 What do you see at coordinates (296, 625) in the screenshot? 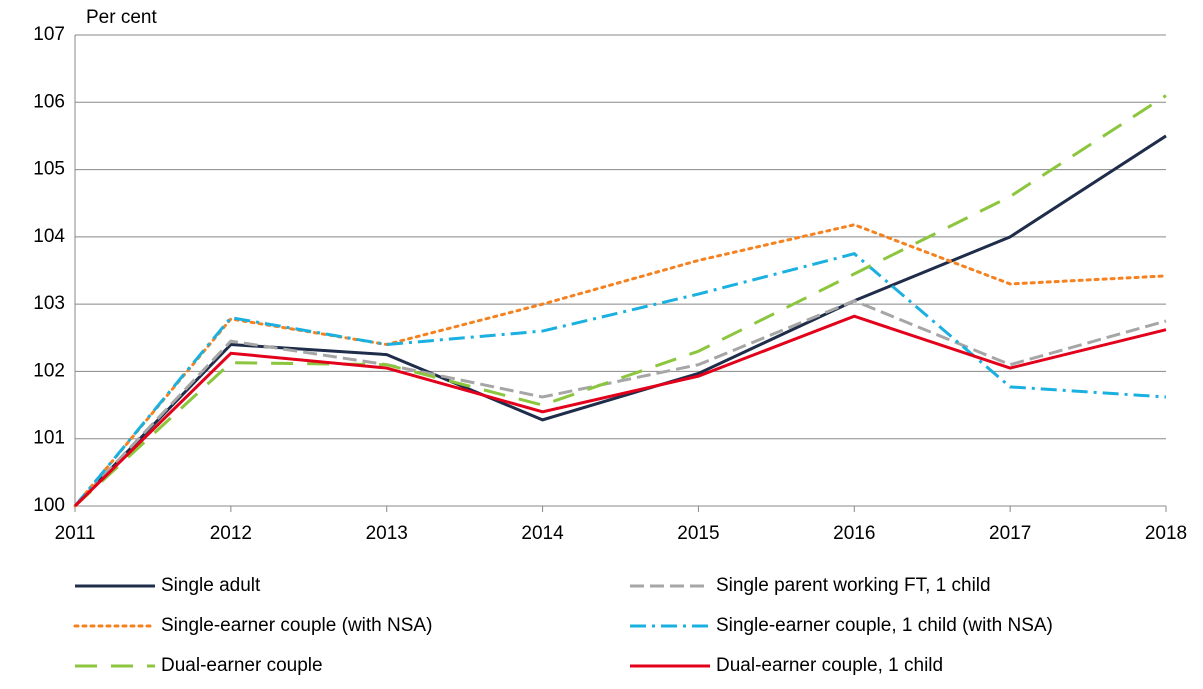
I see `legend-label: Single-earner couple (with NSA)` at bounding box center [296, 625].